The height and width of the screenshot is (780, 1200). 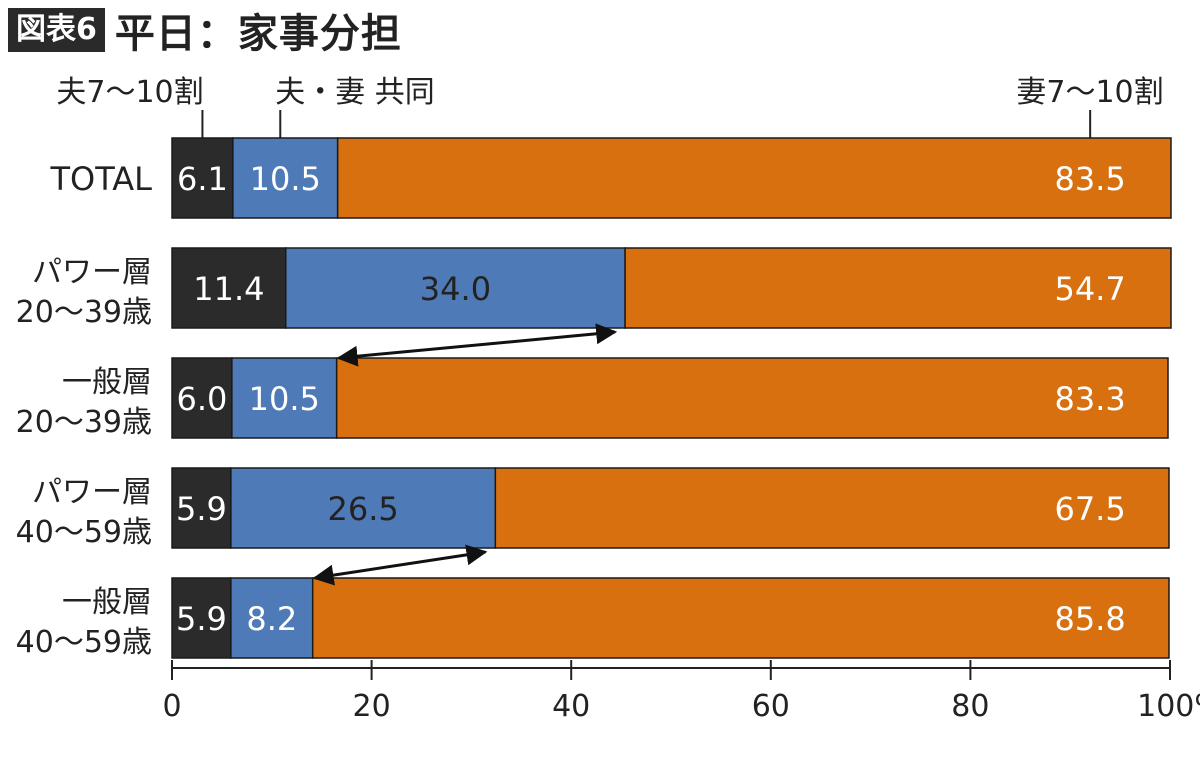 What do you see at coordinates (258, 34) in the screenshot?
I see `chart-title: 平日：家事分担` at bounding box center [258, 34].